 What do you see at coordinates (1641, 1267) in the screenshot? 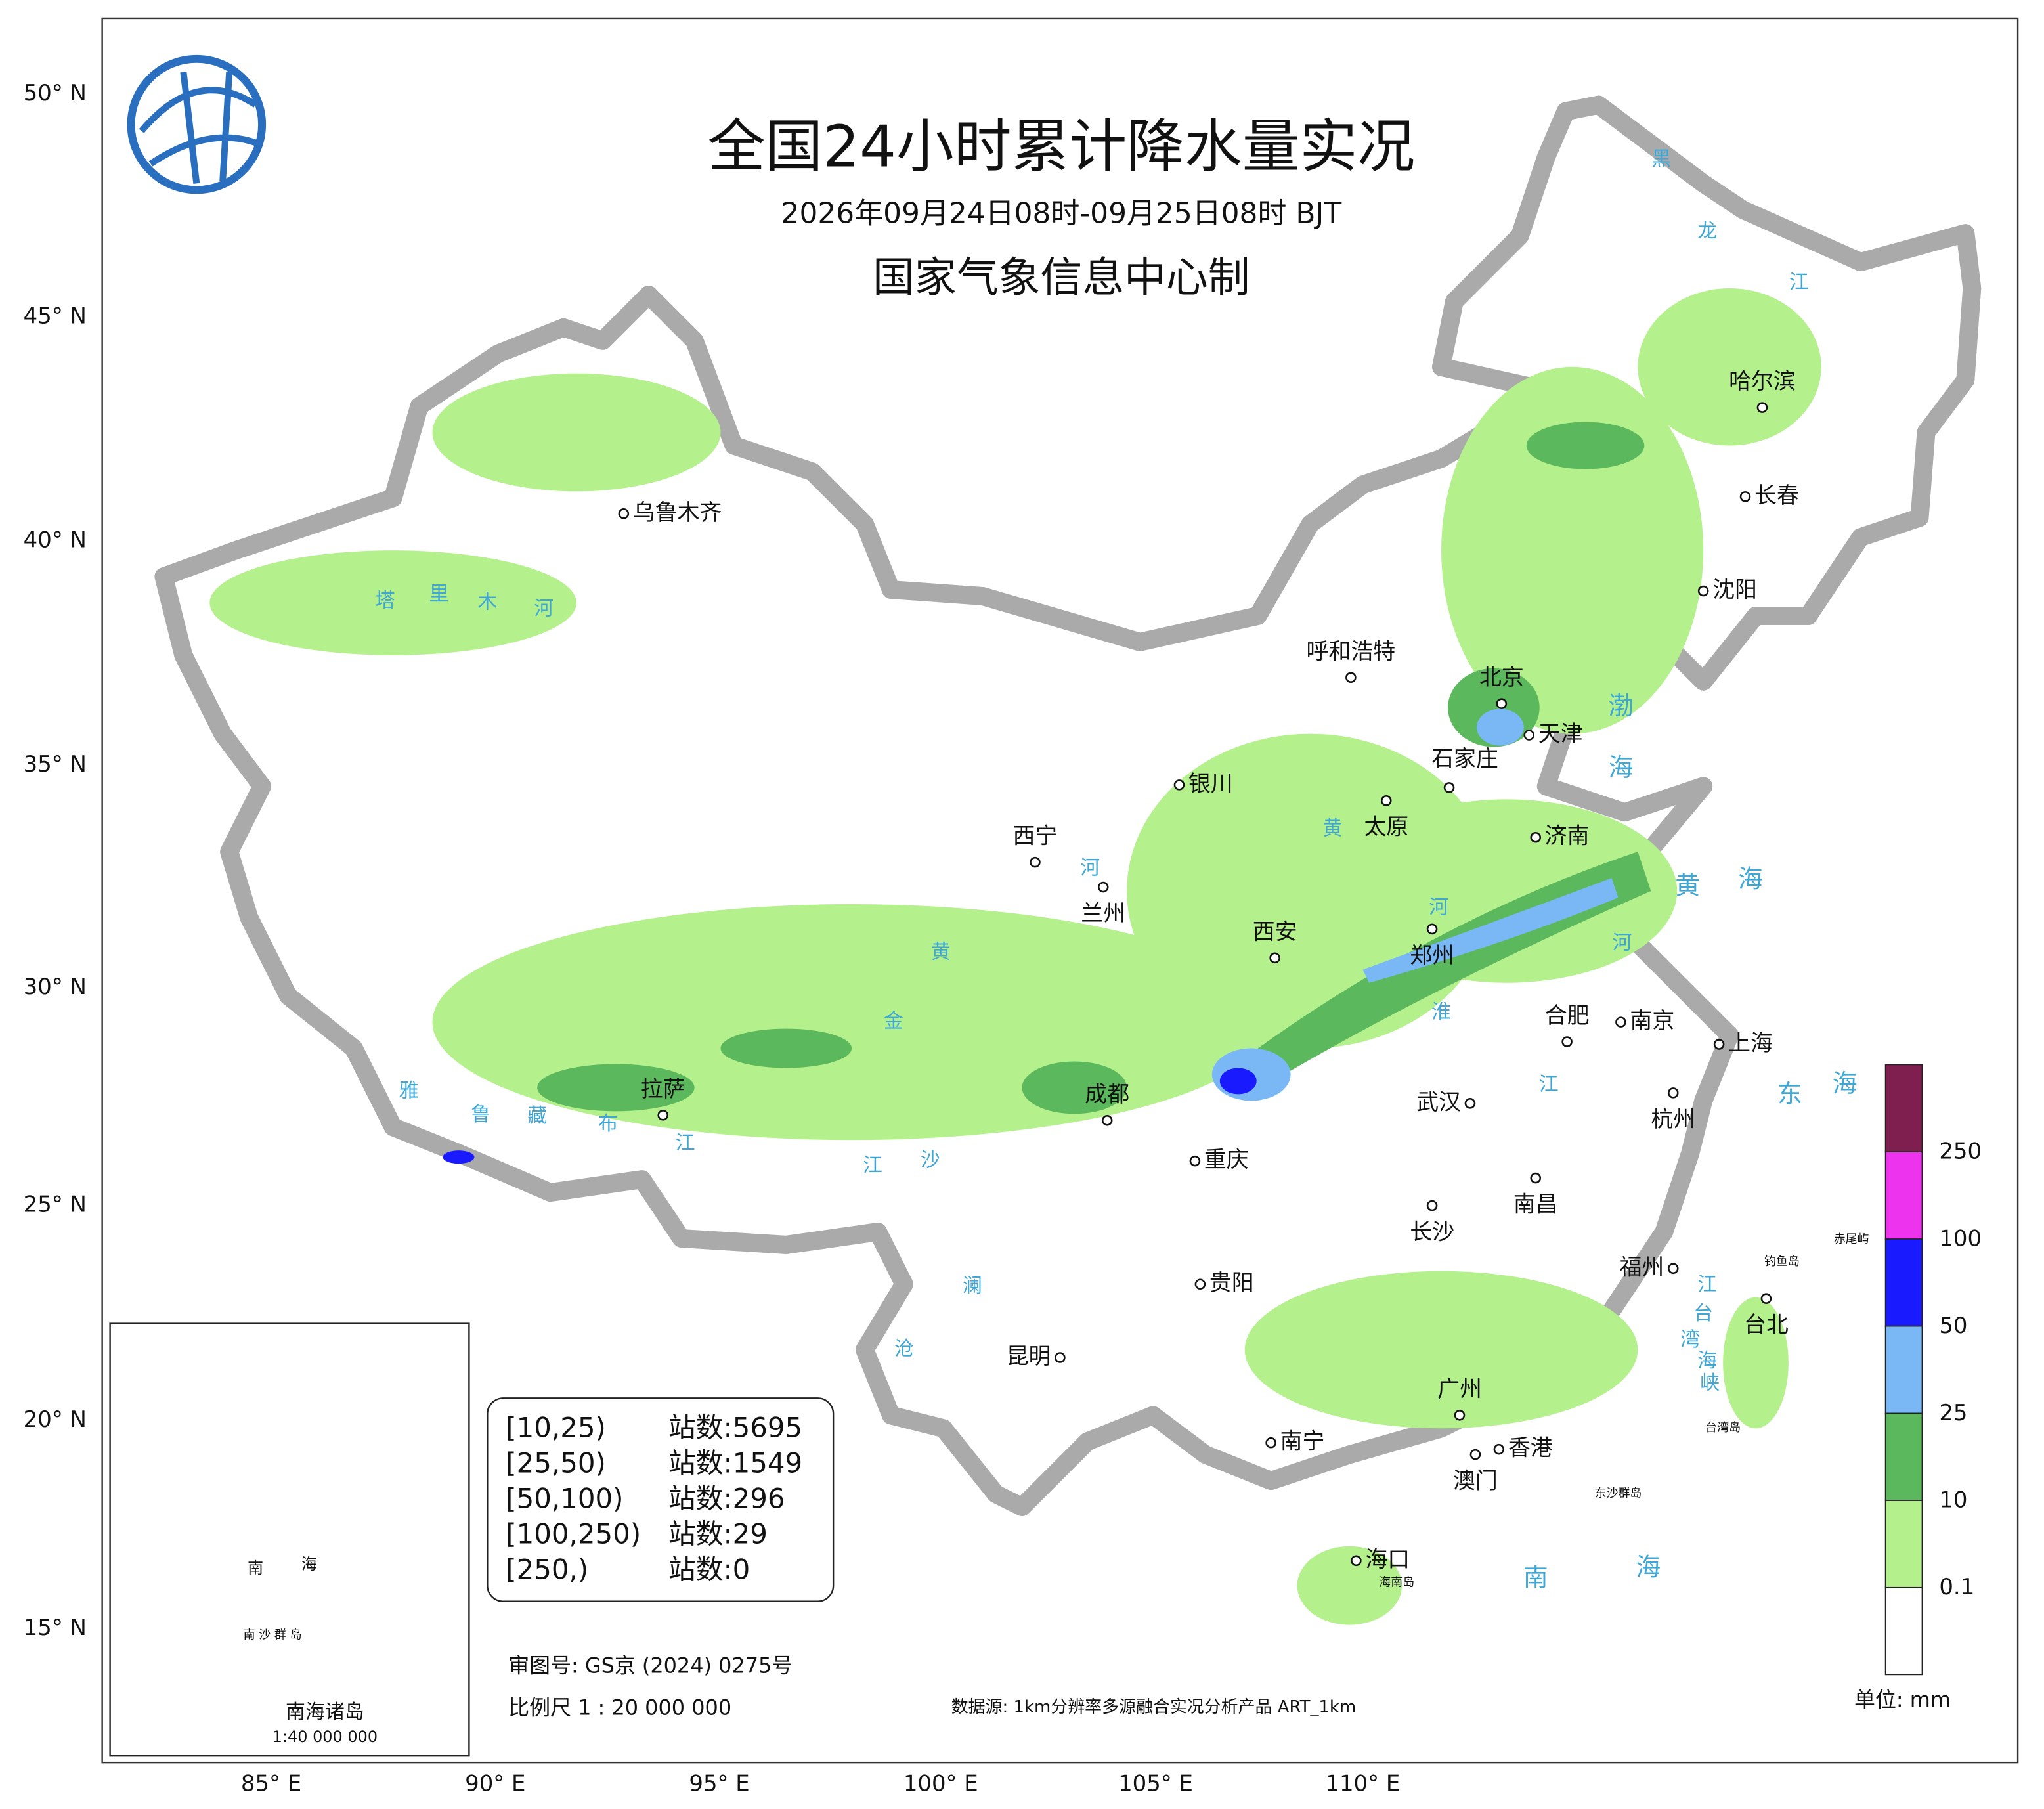
I see `city-label: 福州` at bounding box center [1641, 1267].